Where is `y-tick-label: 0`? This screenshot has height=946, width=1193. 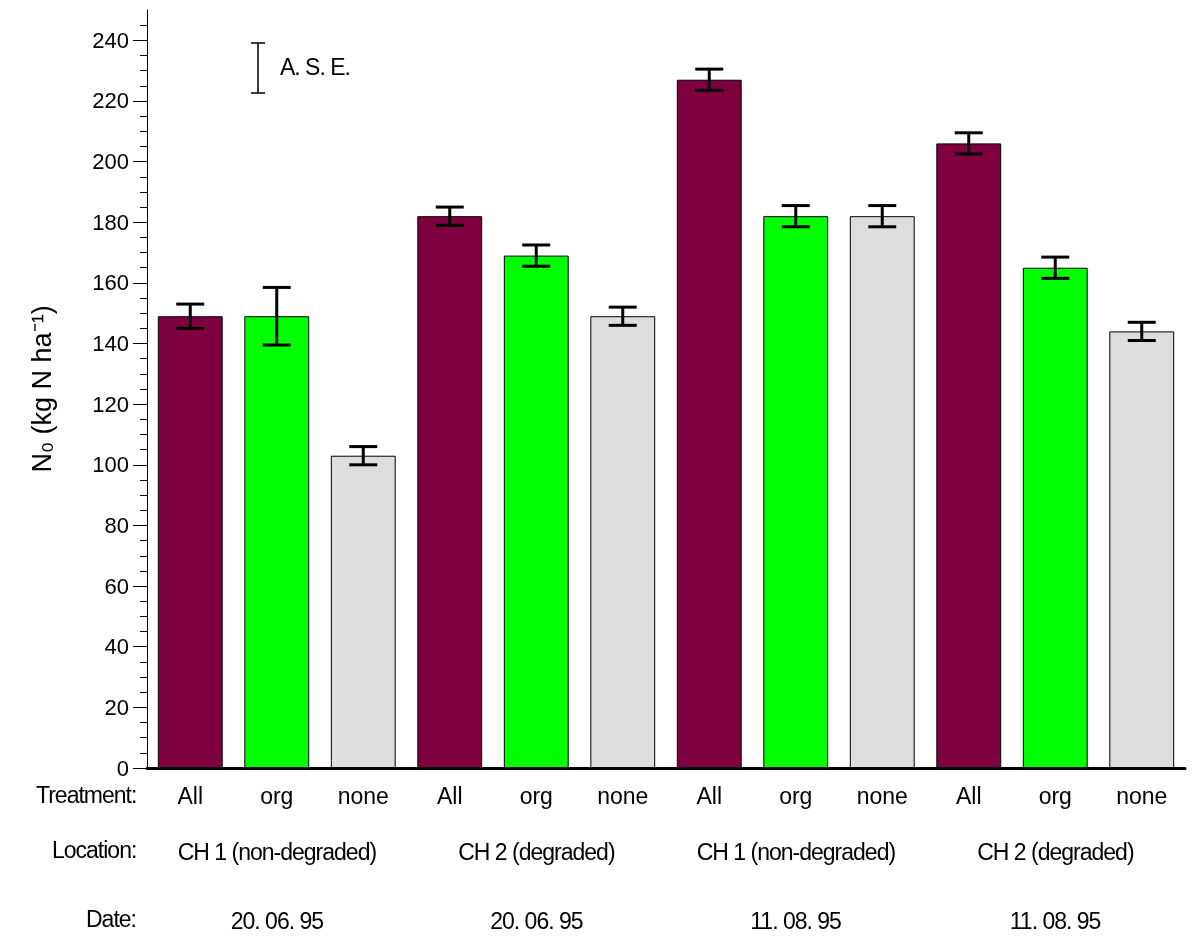
y-tick-label: 0 is located at coordinates (122, 768).